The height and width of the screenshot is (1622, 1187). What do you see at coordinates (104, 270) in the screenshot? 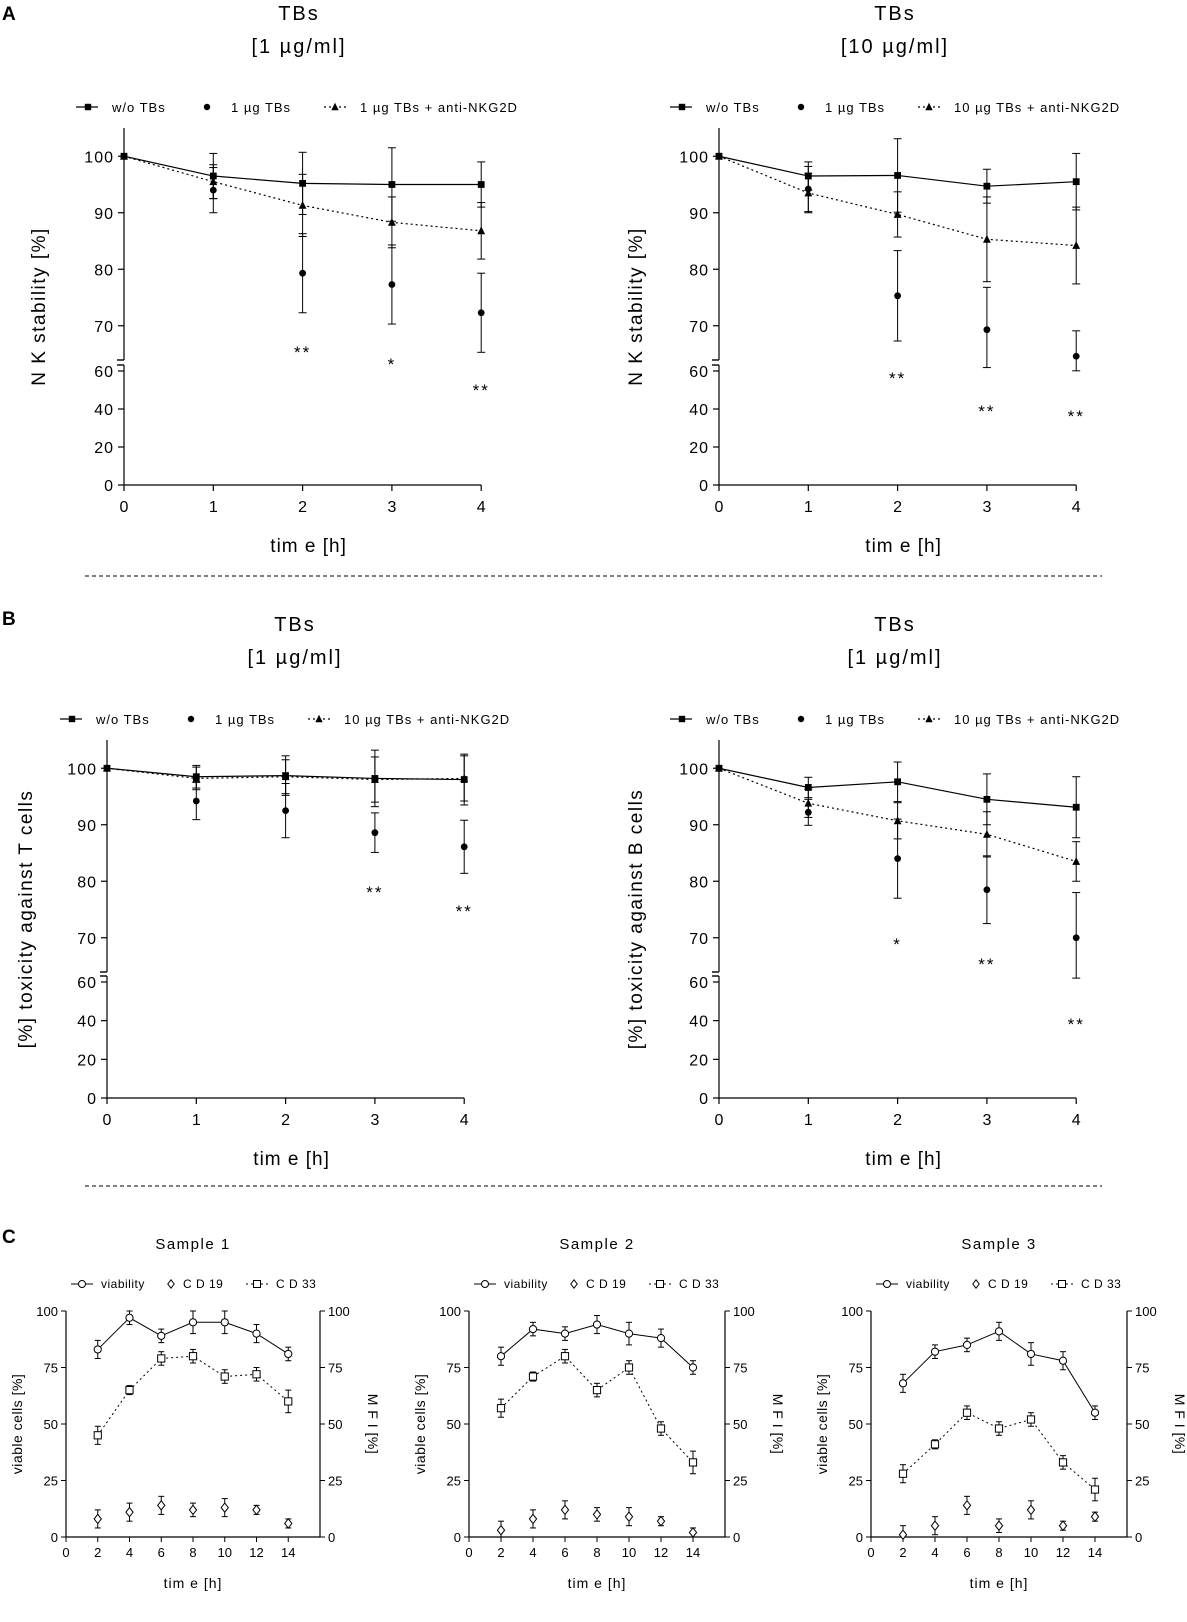
I see `y-tick-label: 80` at bounding box center [104, 270].